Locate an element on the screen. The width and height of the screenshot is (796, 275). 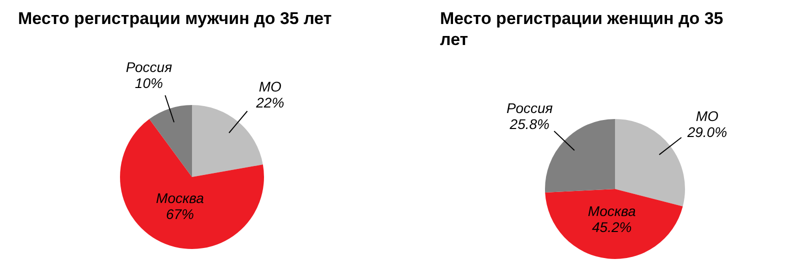
chart-title: Место регистрации женщин до 35 лет is located at coordinates (582, 29).